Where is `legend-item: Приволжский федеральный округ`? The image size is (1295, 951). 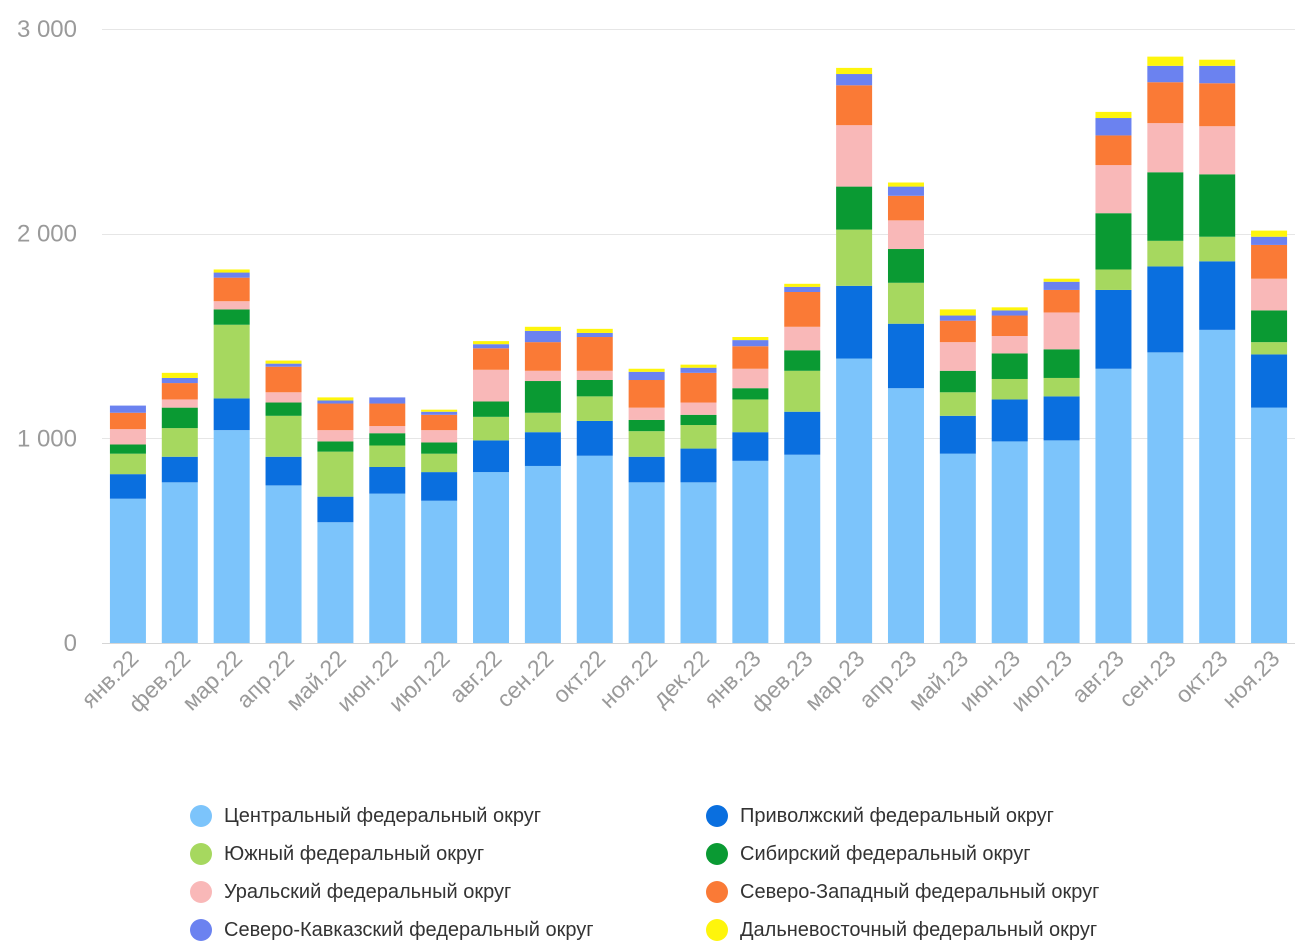
legend-item: Приволжский федеральный округ is located at coordinates (946, 816).